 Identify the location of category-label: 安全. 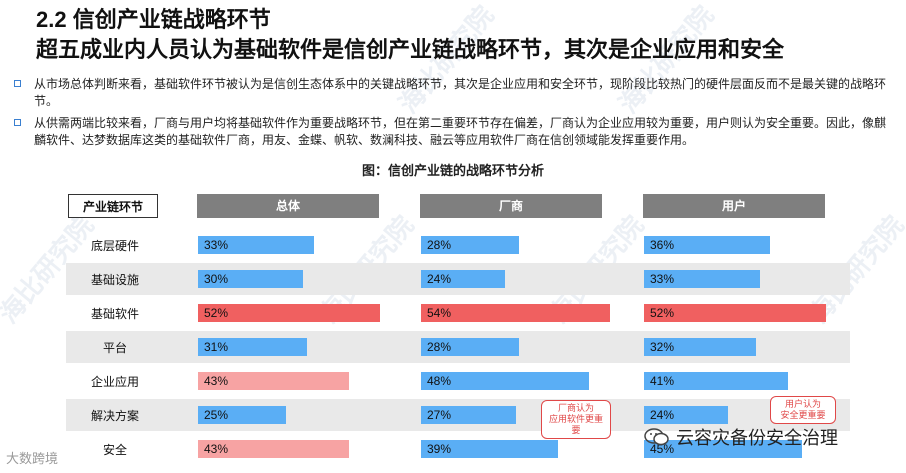
(114, 450).